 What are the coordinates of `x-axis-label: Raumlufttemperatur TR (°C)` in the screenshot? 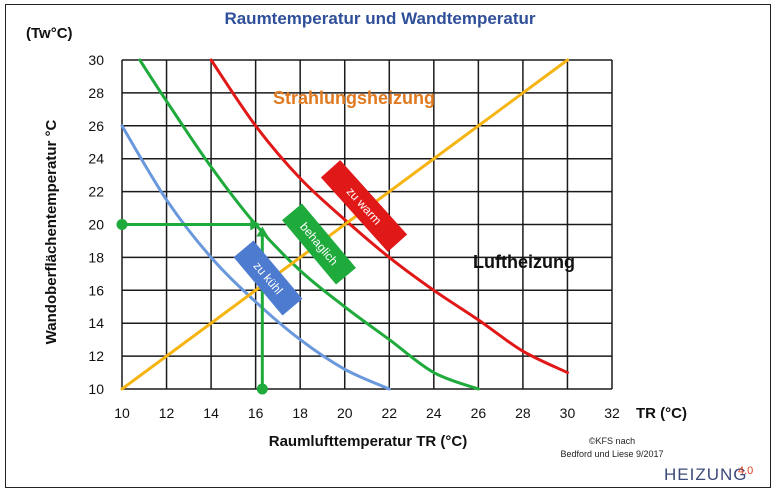 It's located at (368, 441).